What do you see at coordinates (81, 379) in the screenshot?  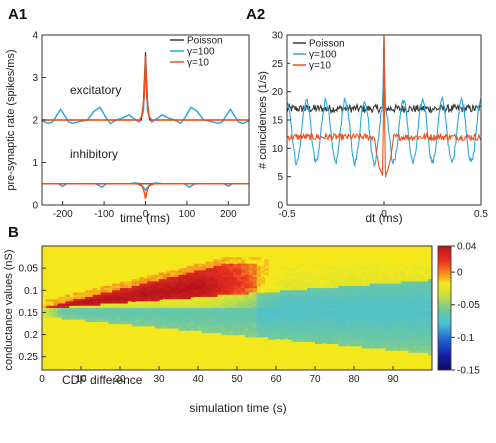 I see `b-x-tick-label: 10` at bounding box center [81, 379].